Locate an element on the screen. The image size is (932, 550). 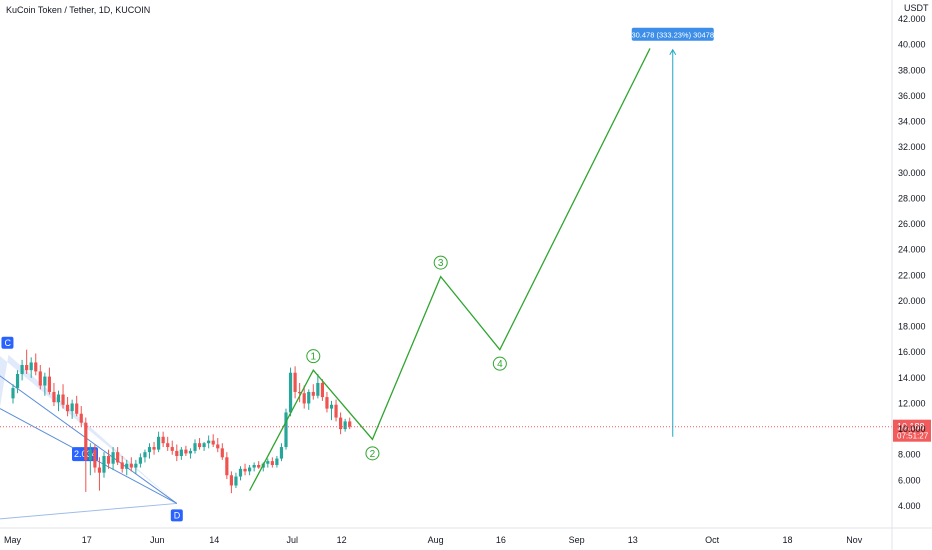
y-tick-label: 10.000 is located at coordinates (912, 429).